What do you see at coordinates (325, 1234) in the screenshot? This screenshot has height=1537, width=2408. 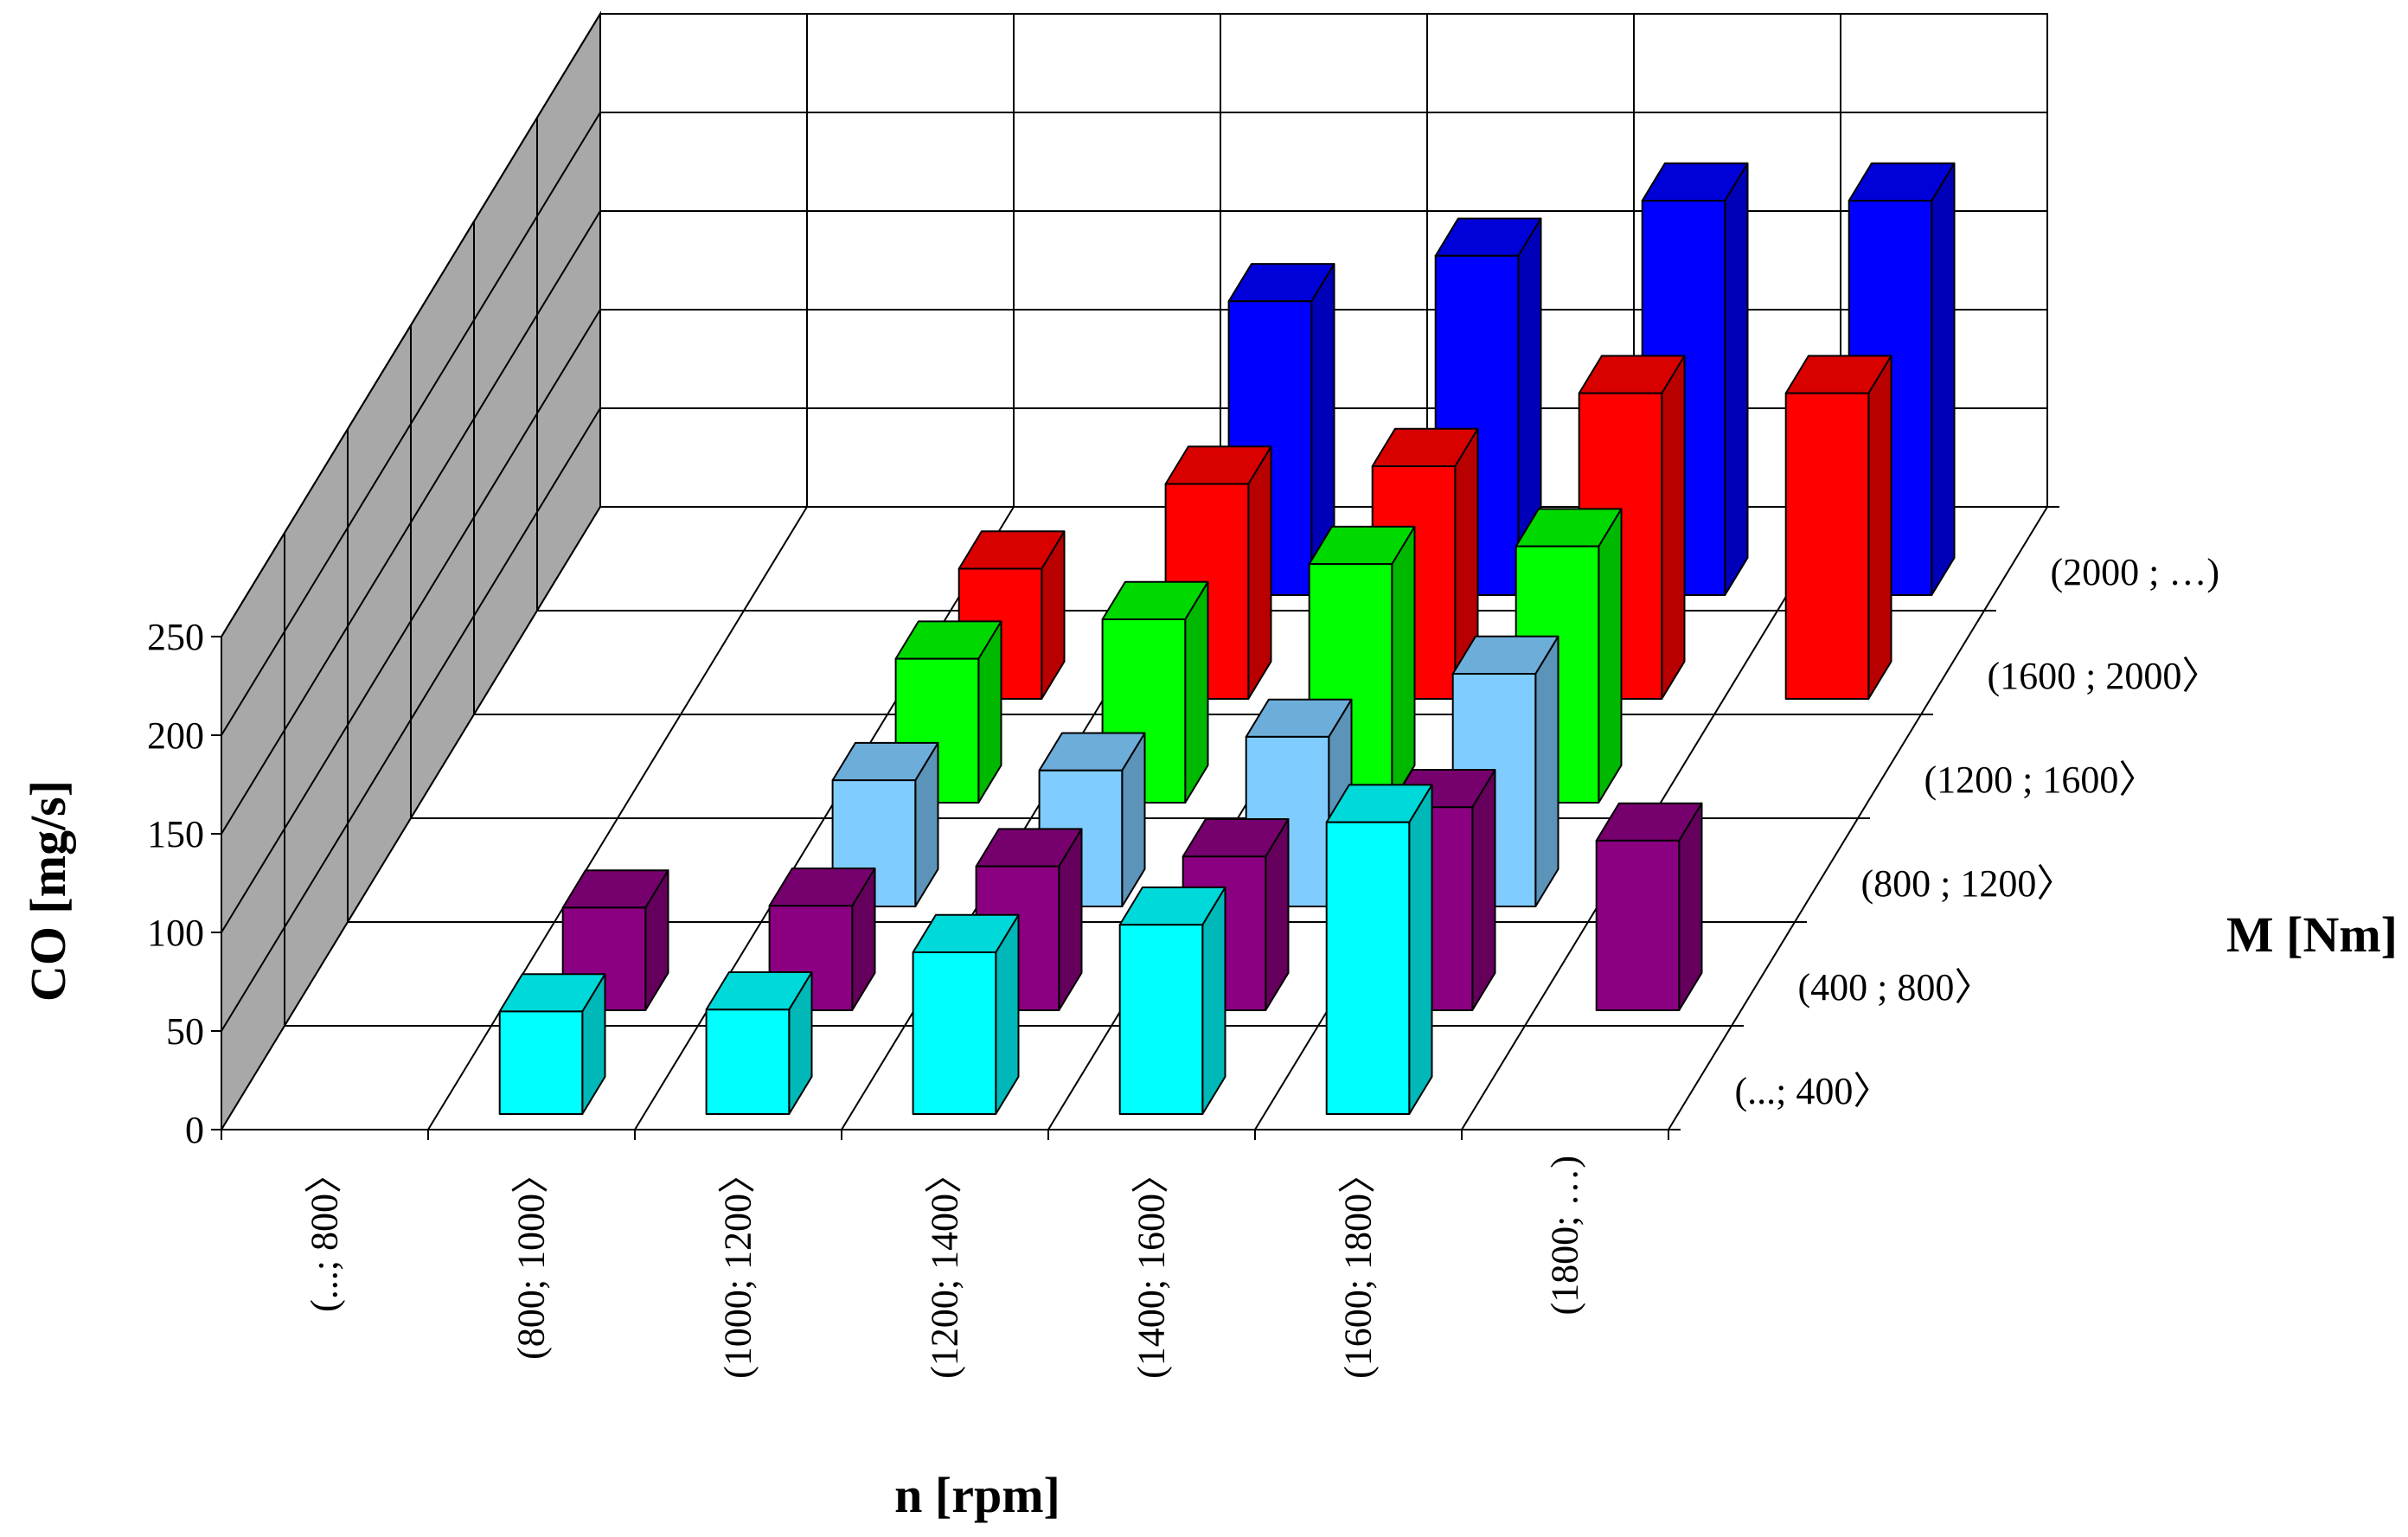 I see `x-tick-label: (...; 800〉` at bounding box center [325, 1234].